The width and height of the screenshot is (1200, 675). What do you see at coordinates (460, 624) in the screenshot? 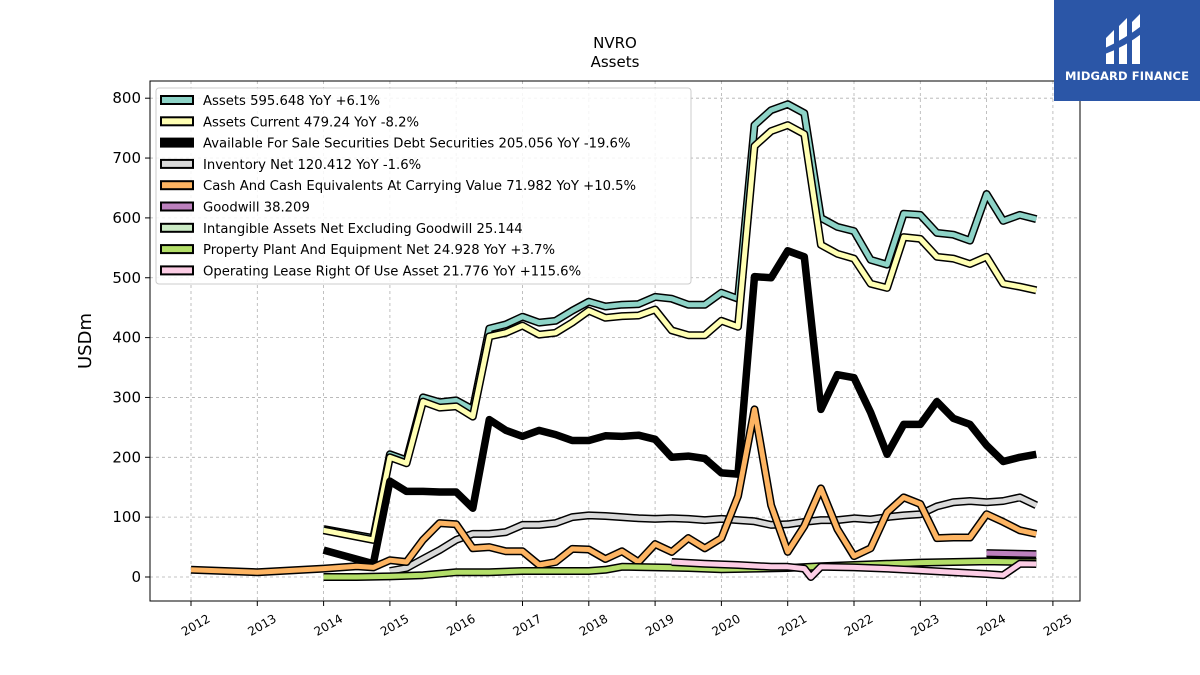
I see `x-tick-label: 2016` at bounding box center [460, 624].